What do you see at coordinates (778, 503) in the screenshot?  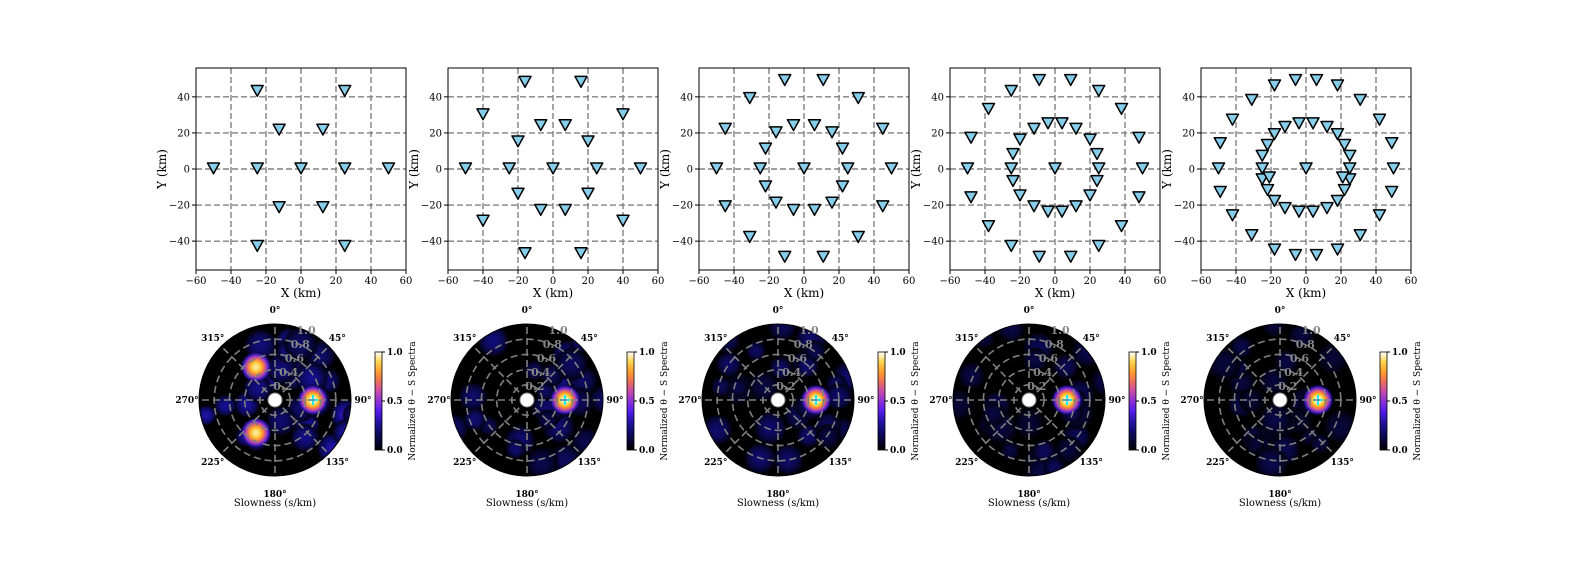 I see `polar-x-label: Slowness (s/km)` at bounding box center [778, 503].